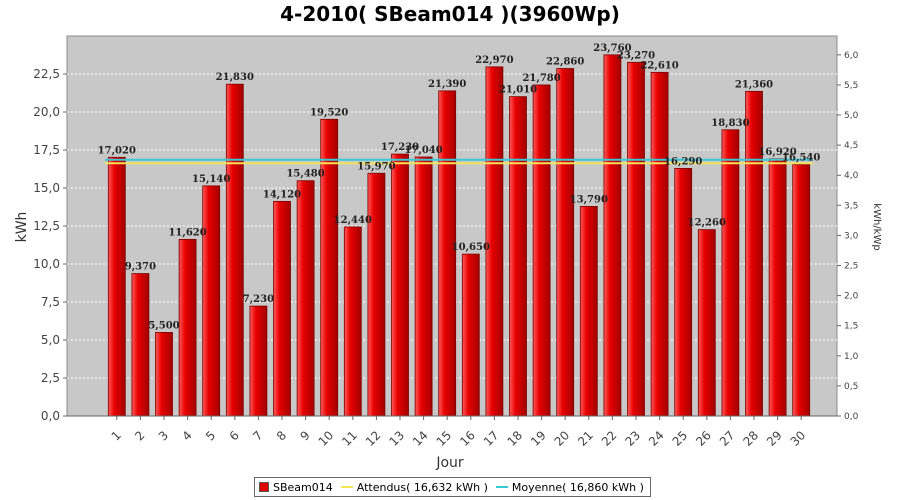 This screenshot has width=900, height=500. Describe the element at coordinates (329, 112) in the screenshot. I see `data-label: 19,520` at that location.